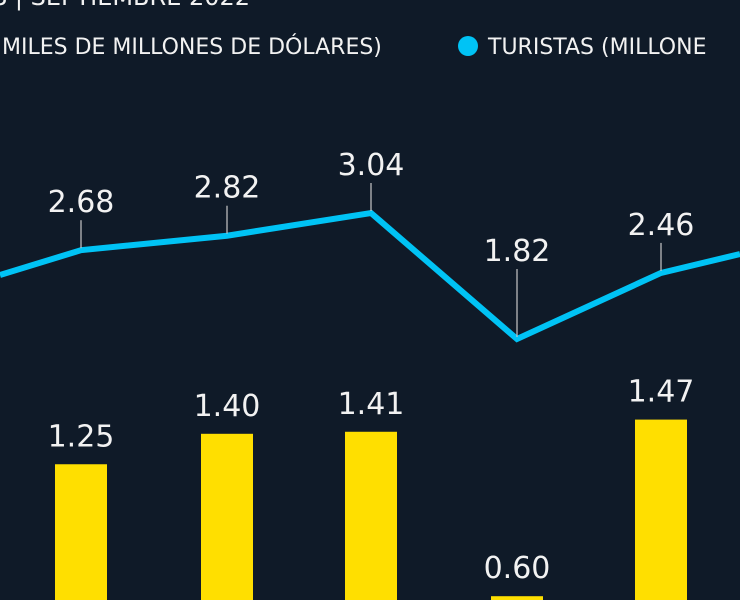 The width and height of the screenshot is (740, 600). I want to click on line-point-label: 2.68, so click(81, 202).